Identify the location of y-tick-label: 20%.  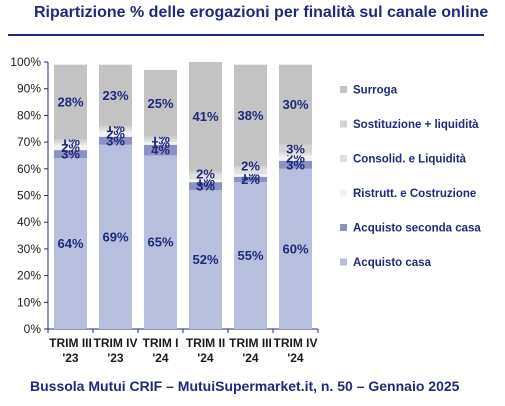
(29, 276).